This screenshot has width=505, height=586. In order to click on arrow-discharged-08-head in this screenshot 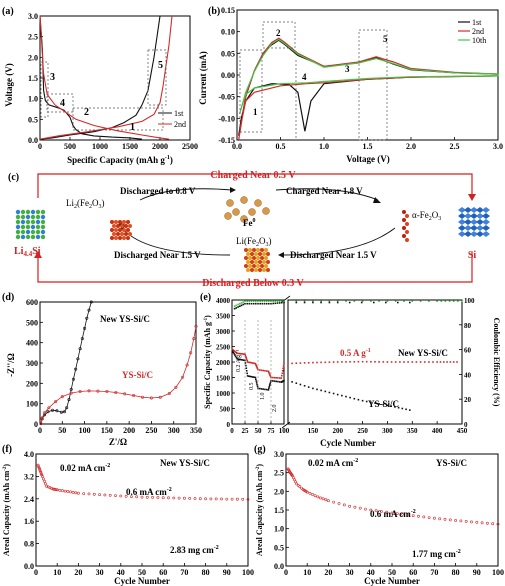, I will do `click(233, 190)`.